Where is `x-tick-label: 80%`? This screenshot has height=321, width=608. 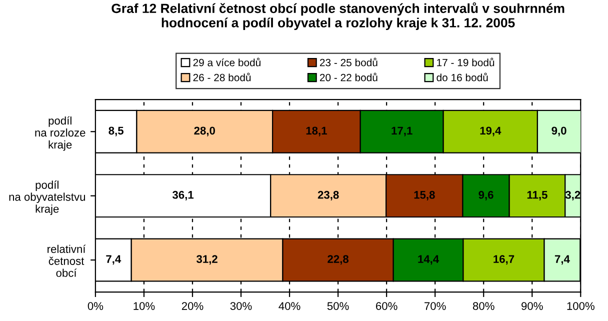
x-tick-label: 80% is located at coordinates (483, 306).